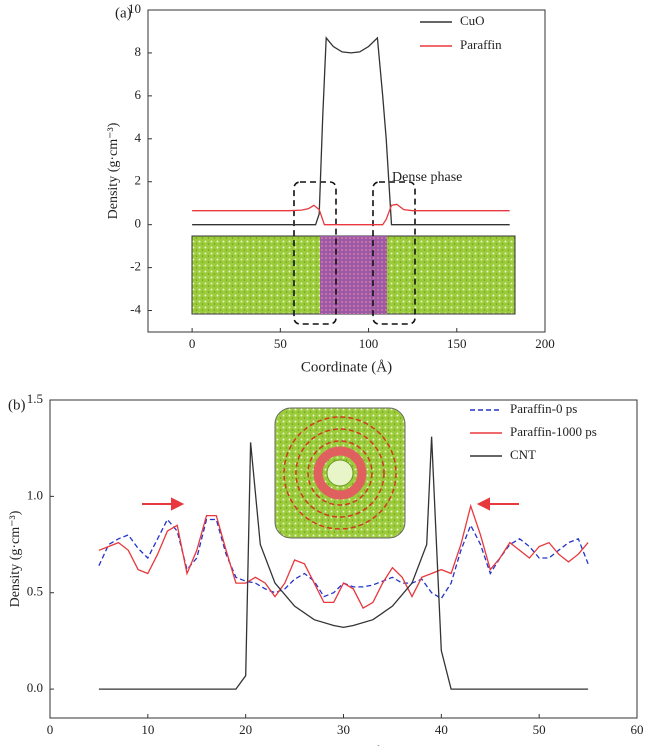  I want to click on x-tick-label: 150, so click(457, 343).